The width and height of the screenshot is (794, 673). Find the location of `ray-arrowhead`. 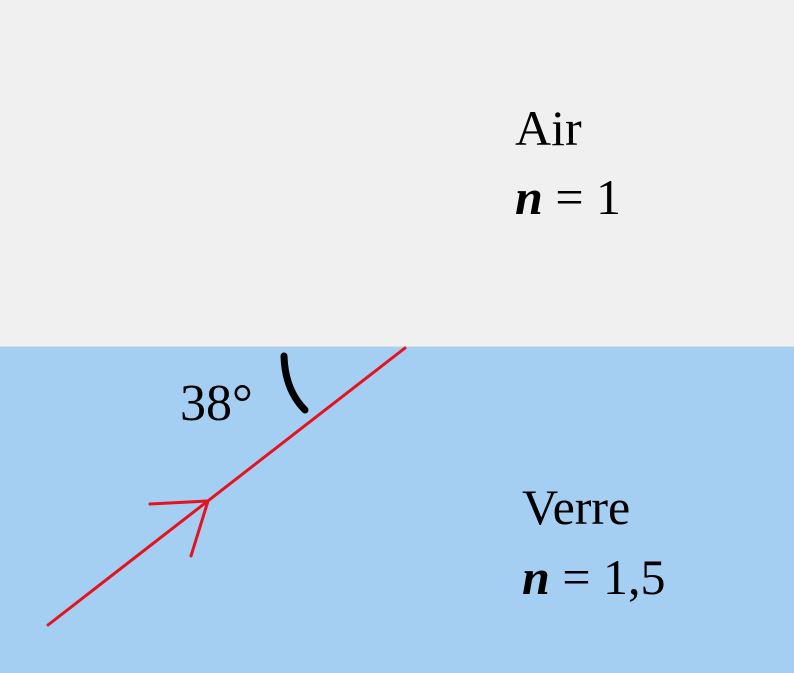

ray-arrowhead is located at coordinates (179, 528).